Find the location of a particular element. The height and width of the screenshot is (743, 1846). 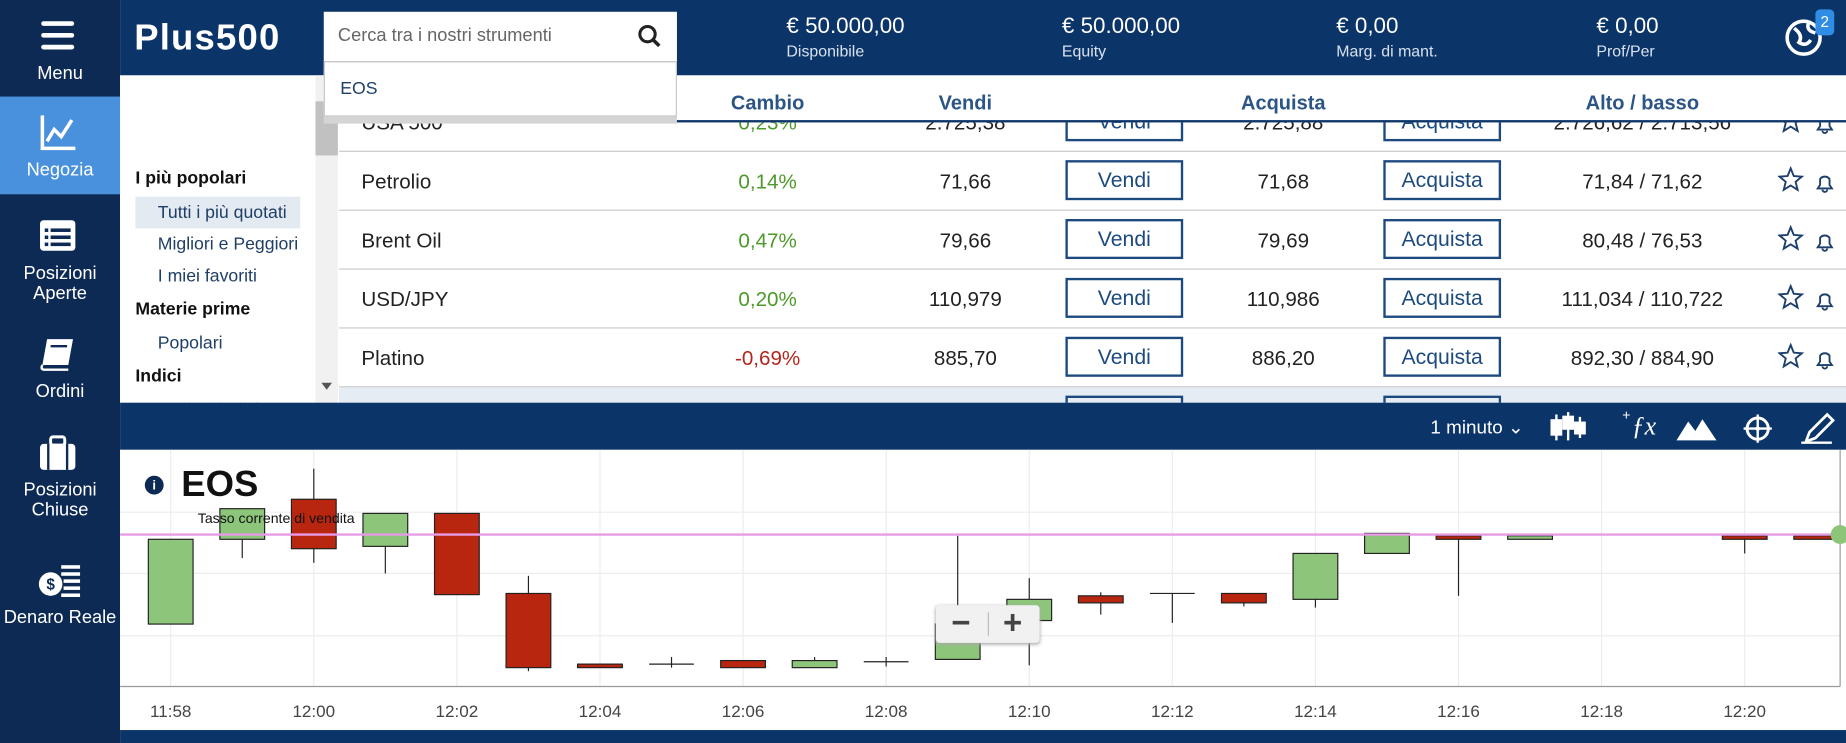

scrollbar is located at coordinates (326, 239).